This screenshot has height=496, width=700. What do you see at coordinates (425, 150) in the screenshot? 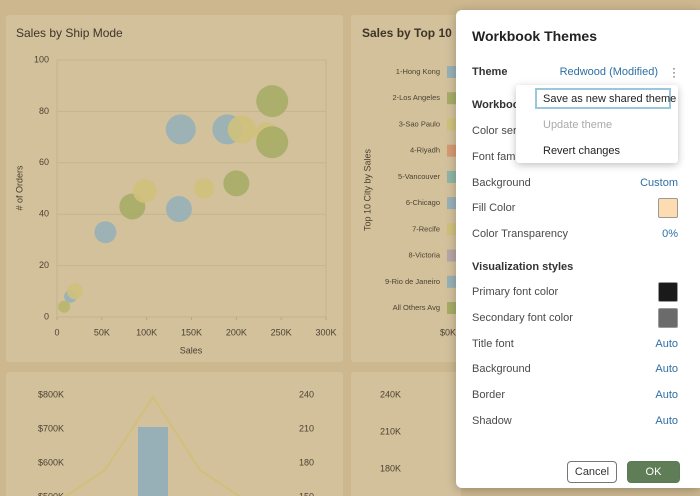
I see `category-label: 4-Riyadh` at bounding box center [425, 150].